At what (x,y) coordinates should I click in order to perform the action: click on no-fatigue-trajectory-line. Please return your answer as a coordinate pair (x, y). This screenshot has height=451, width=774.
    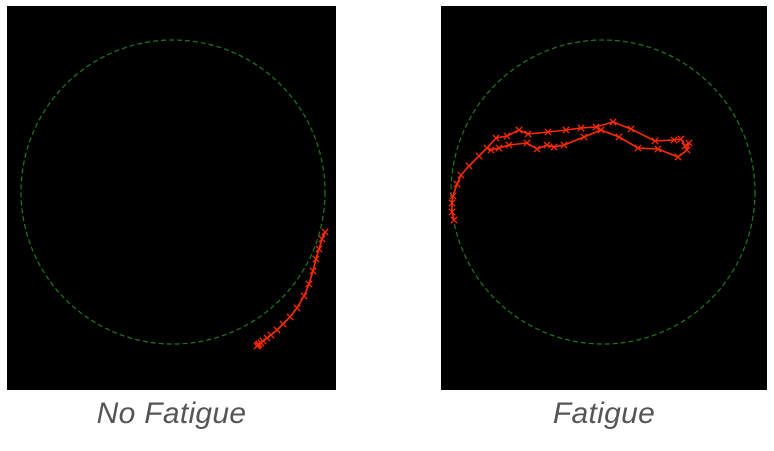
    Looking at the image, I should click on (291, 289).